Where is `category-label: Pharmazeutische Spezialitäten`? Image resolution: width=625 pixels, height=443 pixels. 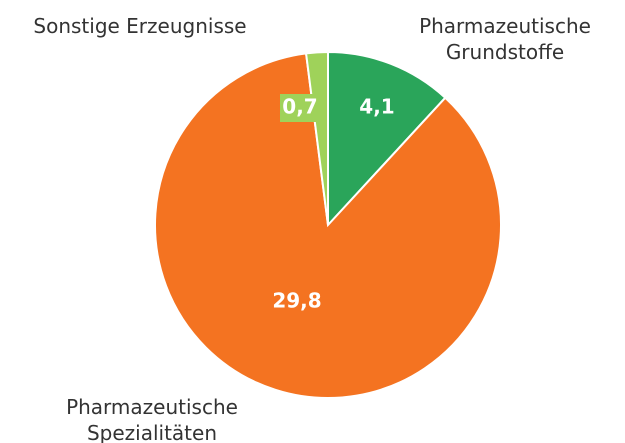 category-label: Pharmazeutische Spezialitäten is located at coordinates (152, 419).